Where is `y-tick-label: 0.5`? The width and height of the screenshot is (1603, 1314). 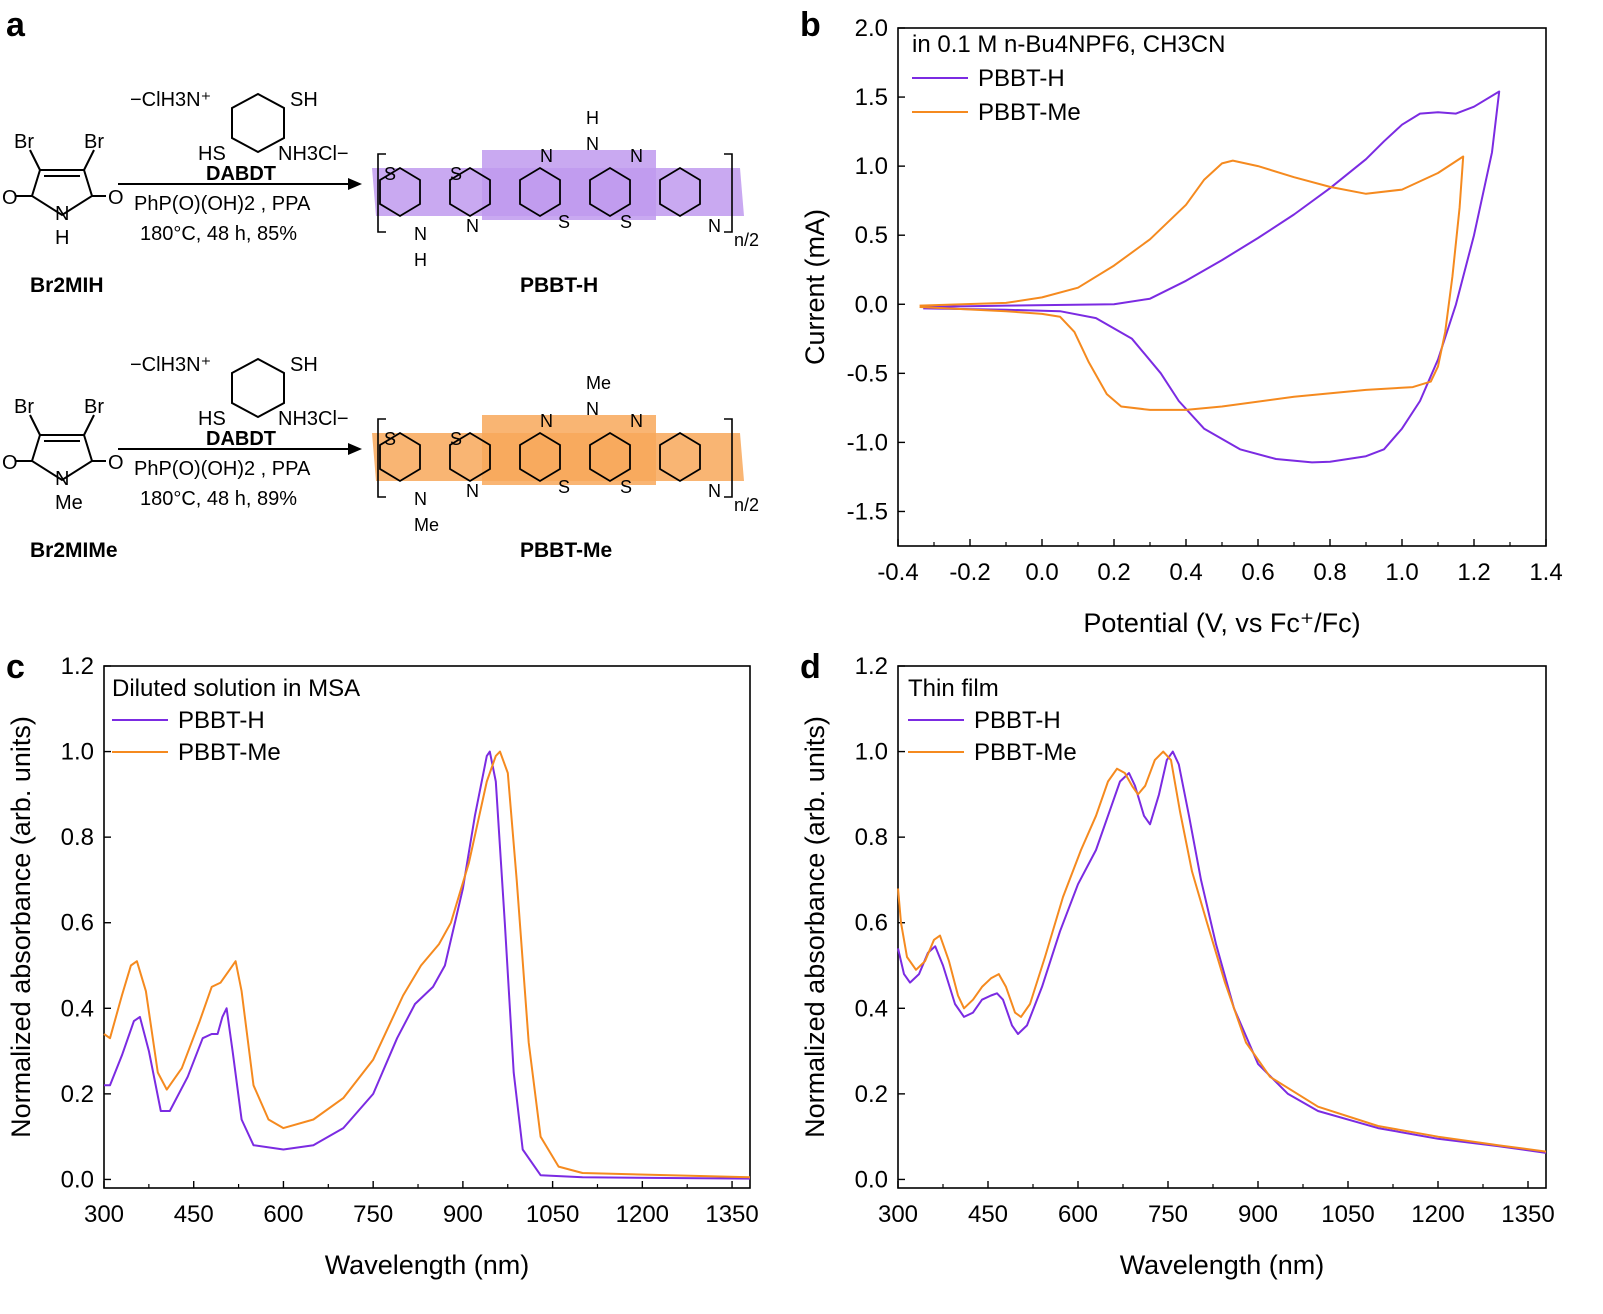
y-tick-label: 0.5 is located at coordinates (871, 235).